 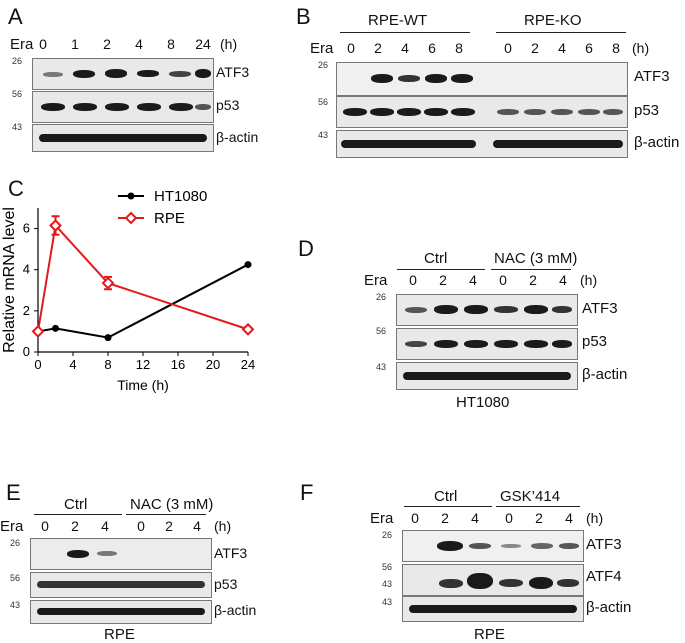 What do you see at coordinates (72, 364) in the screenshot?
I see `x-tick-label: 4` at bounding box center [72, 364].